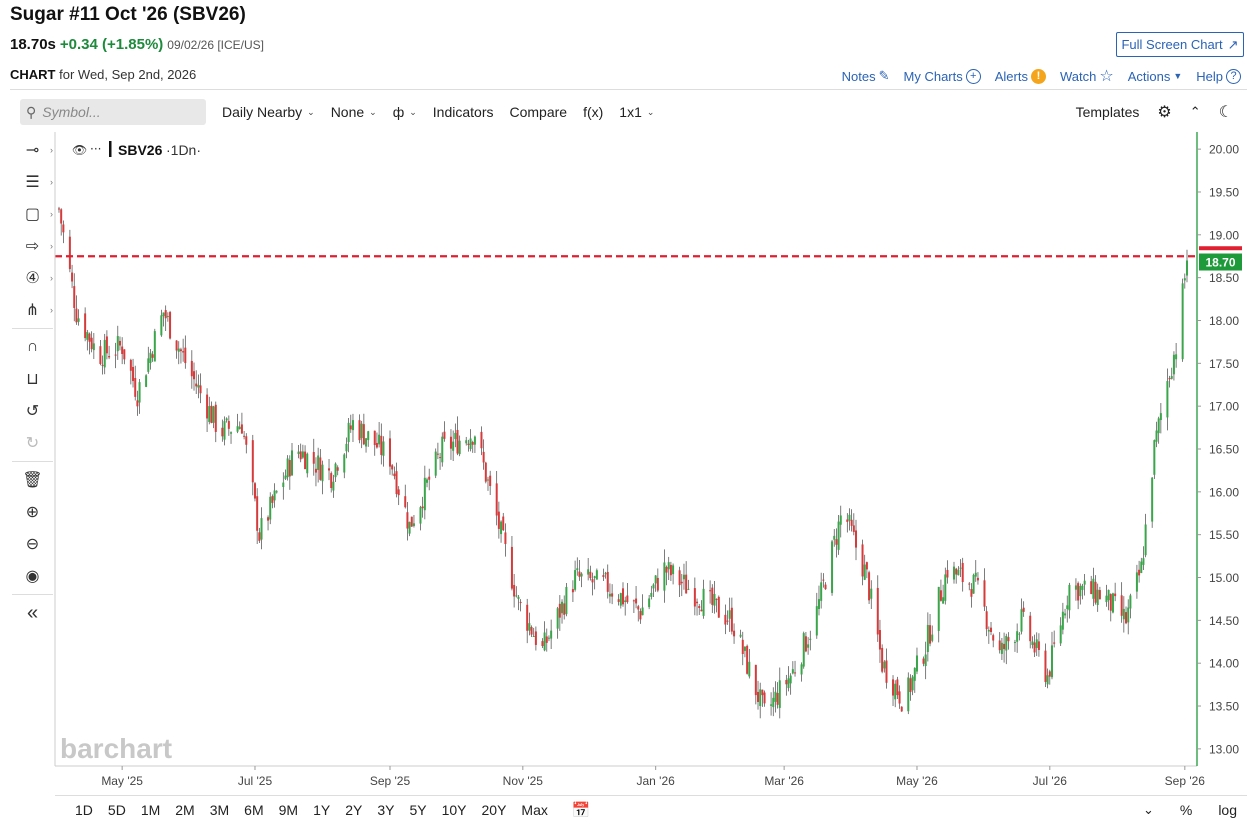 The height and width of the screenshot is (826, 1257). Describe the element at coordinates (463, 112) in the screenshot. I see `indicators-button: Indicators` at that location.